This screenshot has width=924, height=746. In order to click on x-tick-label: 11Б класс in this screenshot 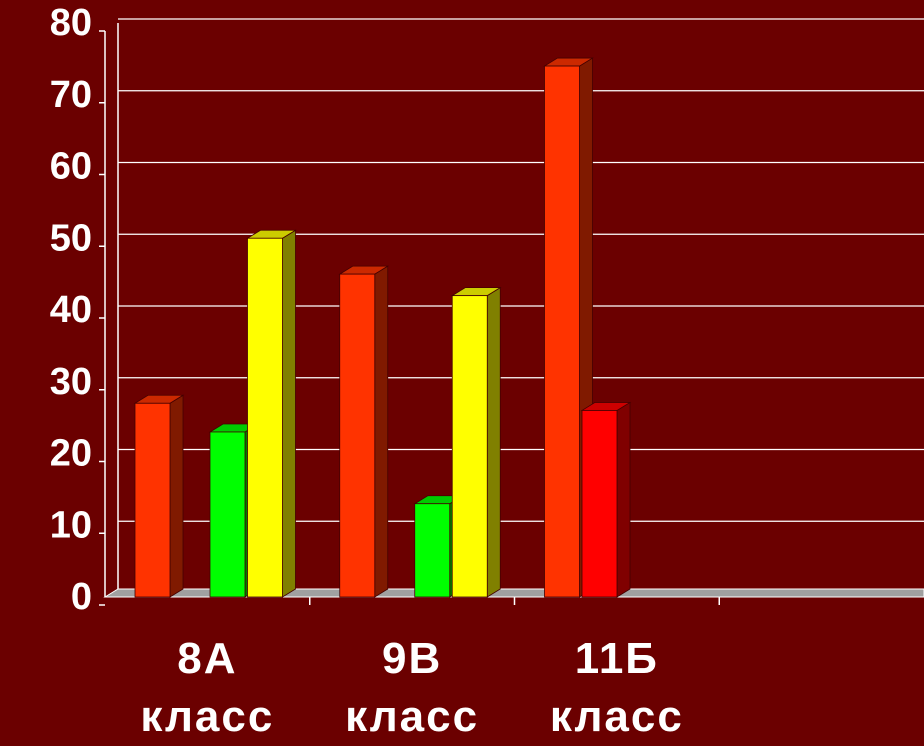, I will do `click(616, 687)`.